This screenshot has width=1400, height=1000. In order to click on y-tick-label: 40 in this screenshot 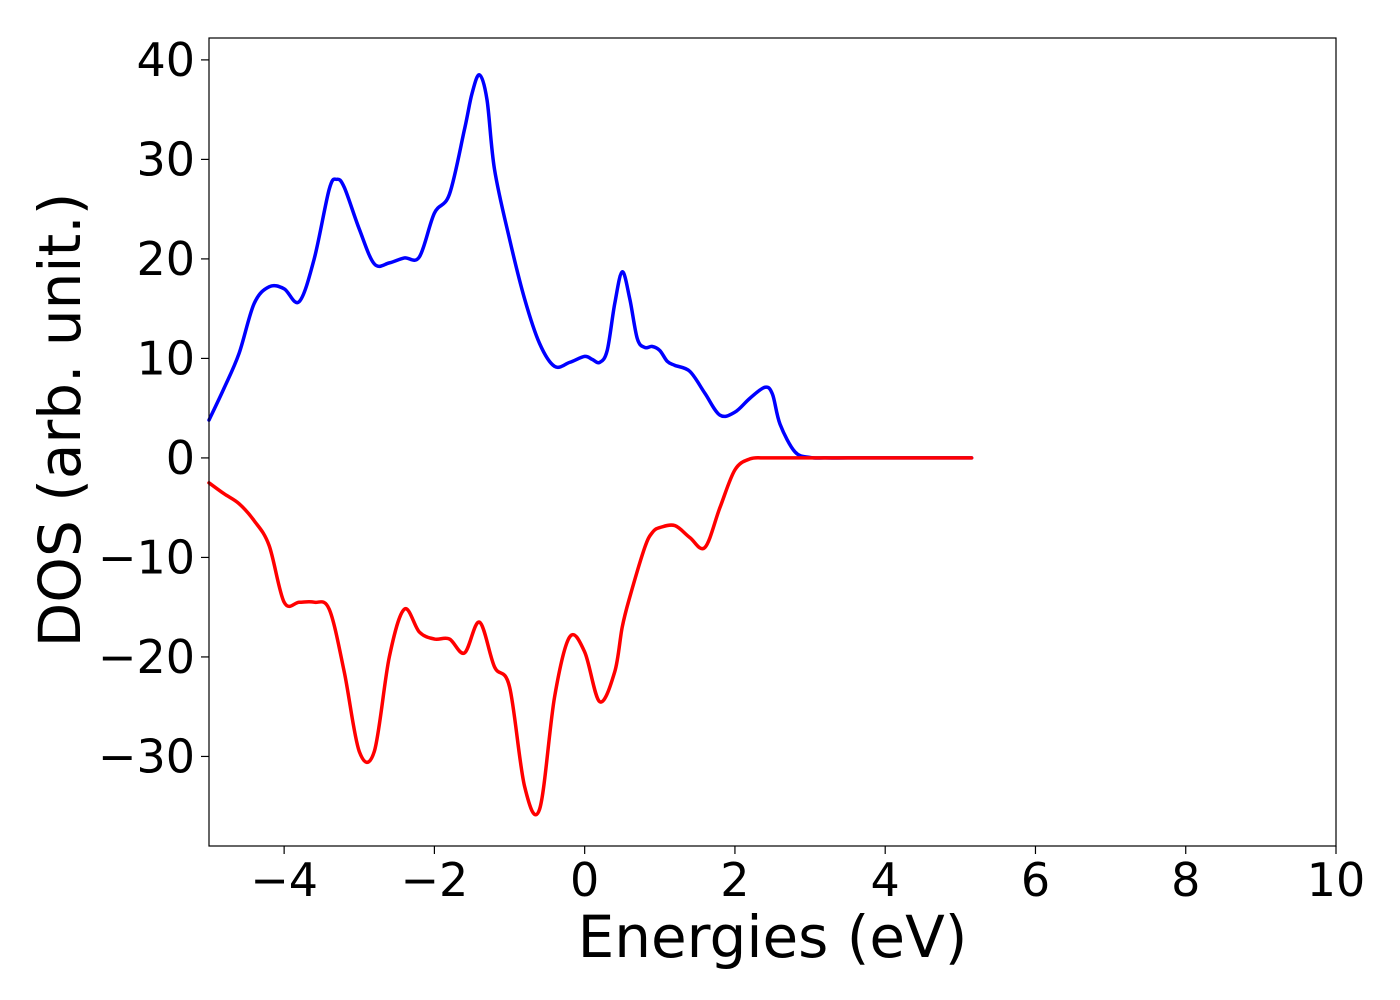, I will do `click(165, 60)`.